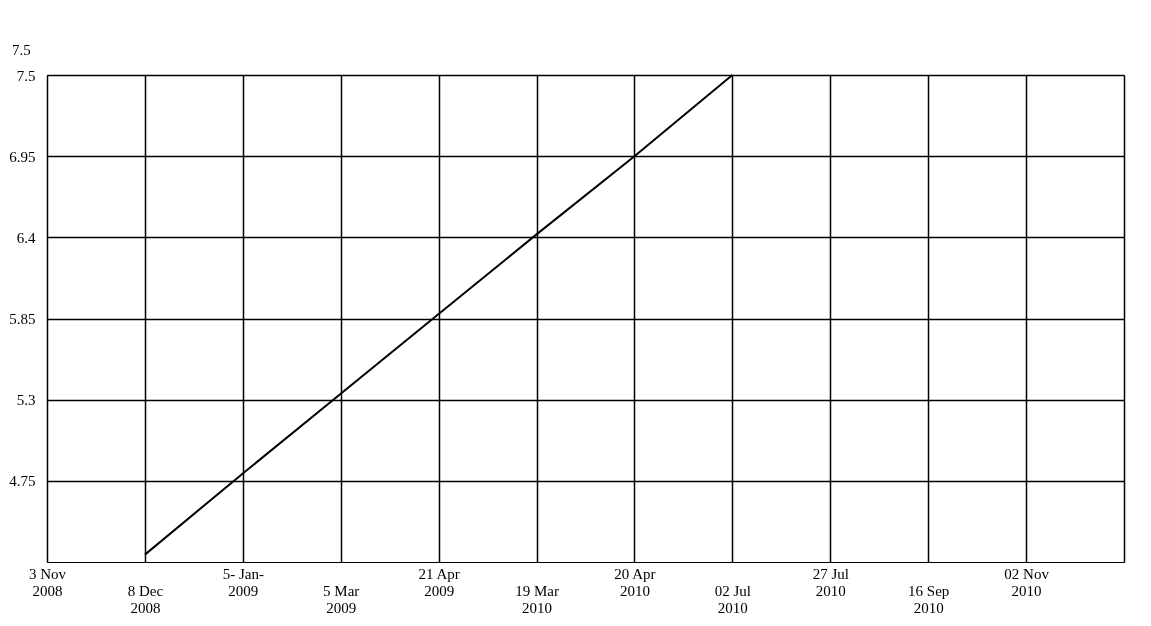 The image size is (1151, 626). Describe the element at coordinates (537, 599) in the screenshot. I see `x-tick-label: 19 Mar 2010` at that location.